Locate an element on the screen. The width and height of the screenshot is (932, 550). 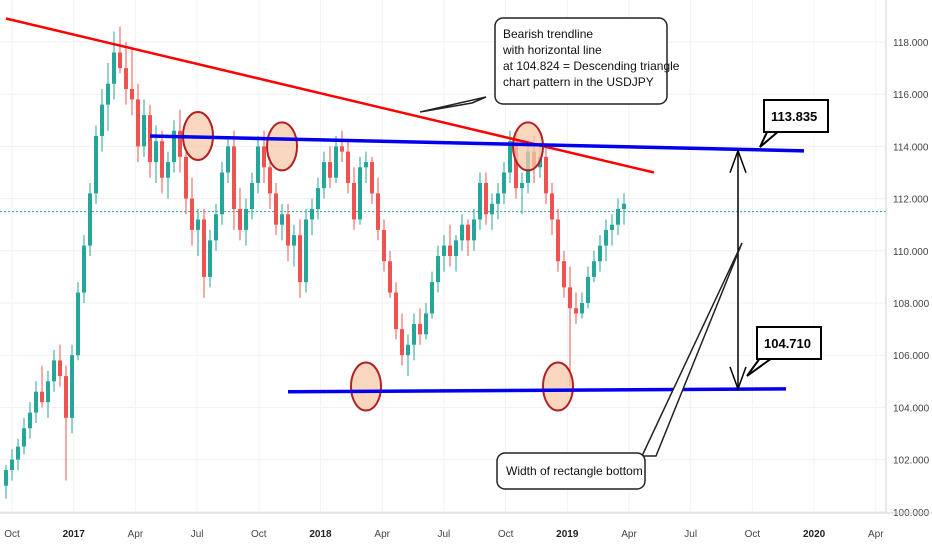
bottom-price-callout: 104.710 is located at coordinates (784, 351).